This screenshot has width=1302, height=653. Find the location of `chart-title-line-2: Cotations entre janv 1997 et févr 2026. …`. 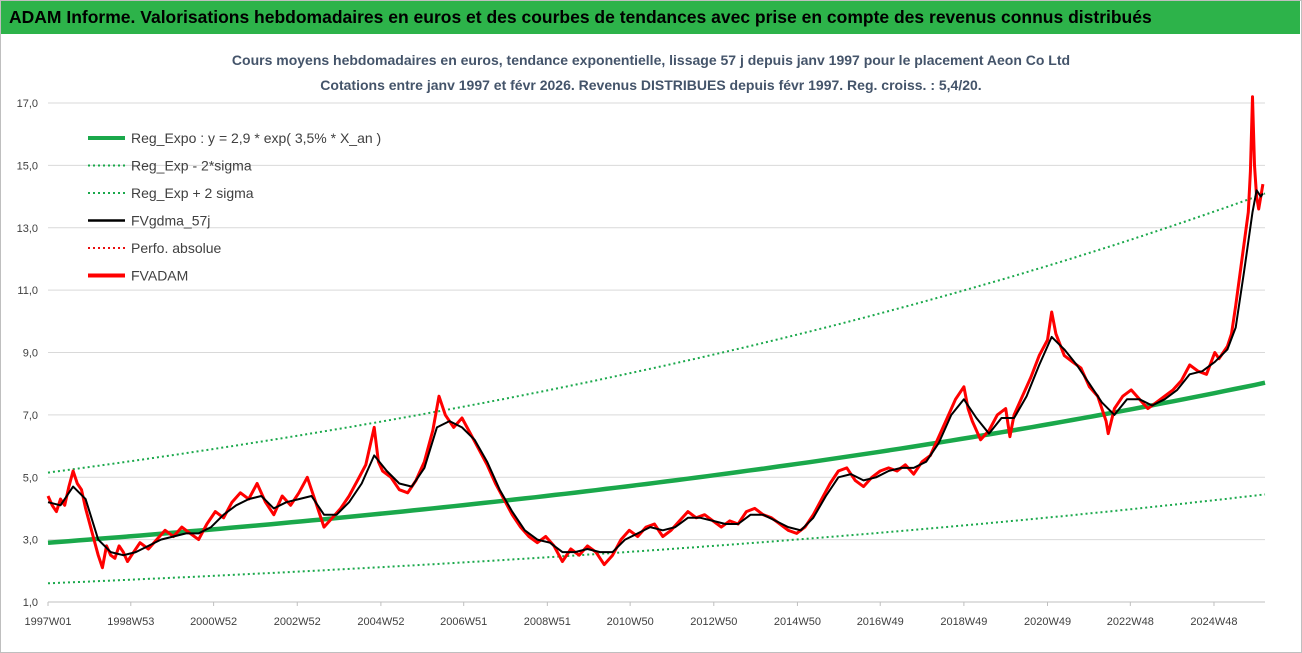

chart-title-line-2: Cotations entre janv 1997 et févr 2026. … is located at coordinates (651, 85).